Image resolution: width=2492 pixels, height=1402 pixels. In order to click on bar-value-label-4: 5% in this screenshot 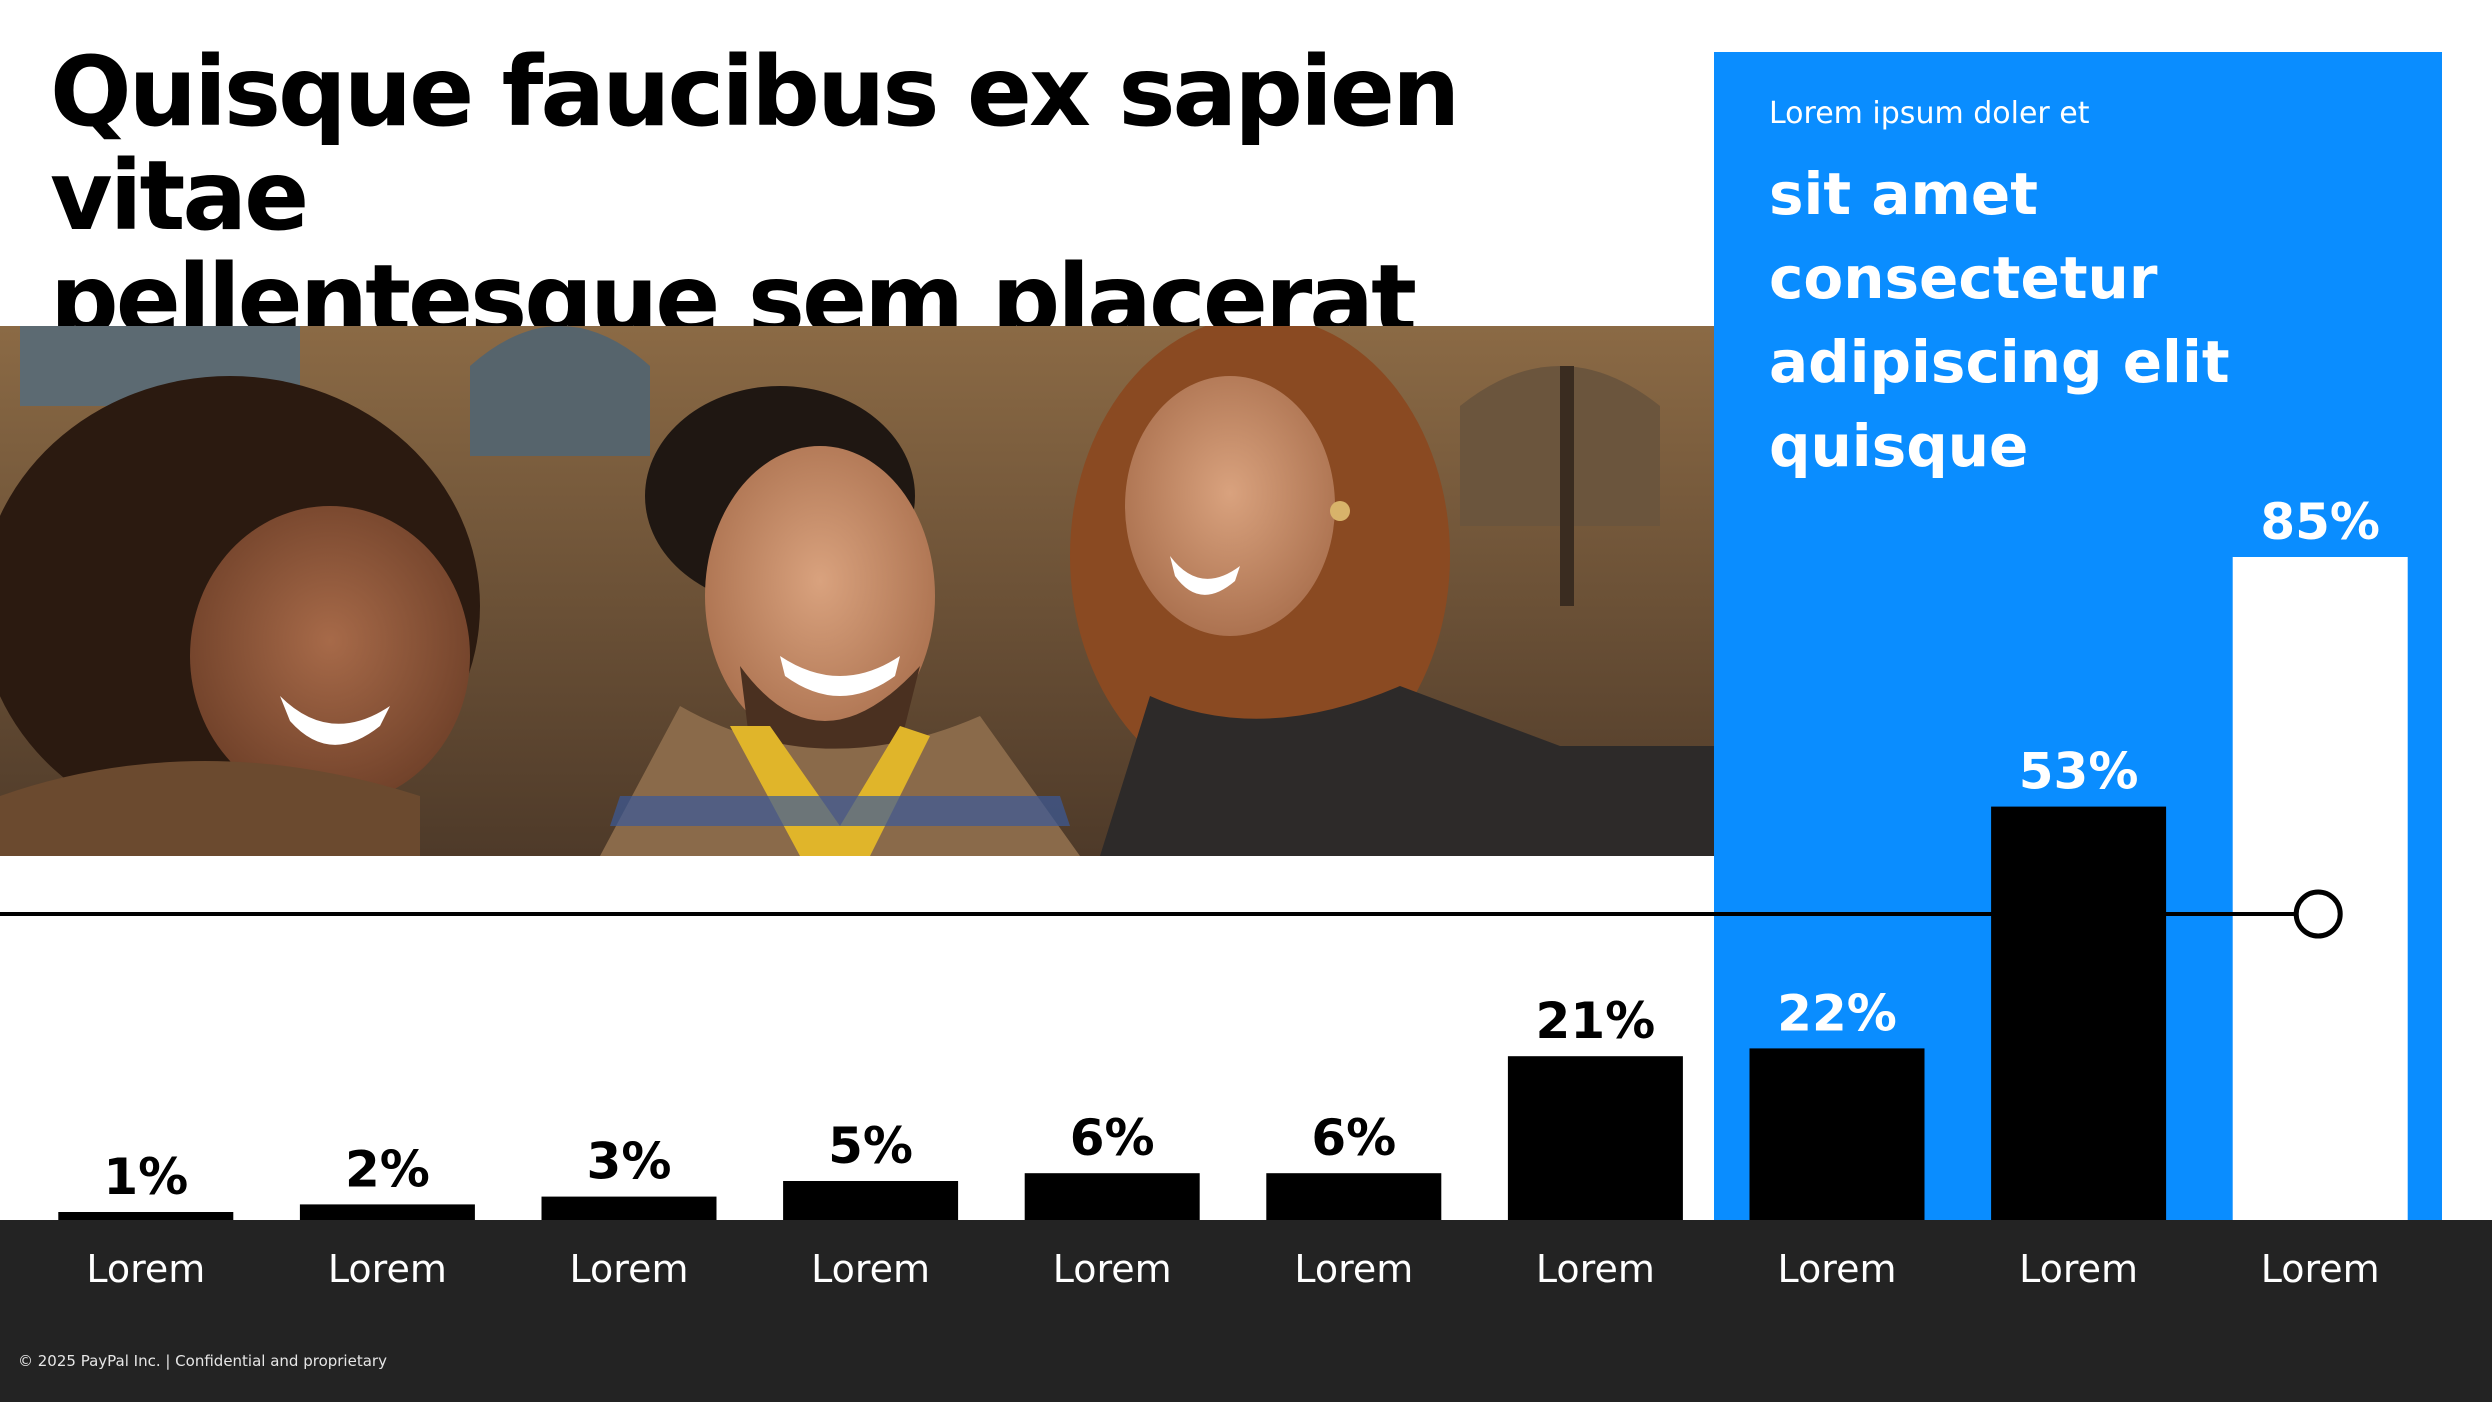, I will do `click(870, 1146)`.